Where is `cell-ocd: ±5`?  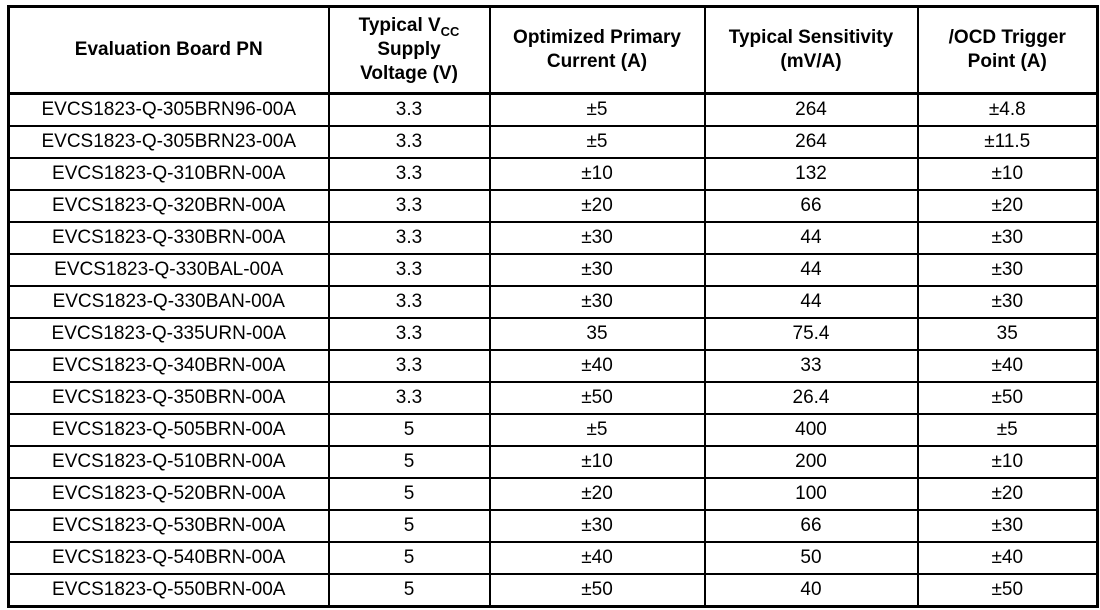 cell-ocd: ±5 is located at coordinates (1007, 430).